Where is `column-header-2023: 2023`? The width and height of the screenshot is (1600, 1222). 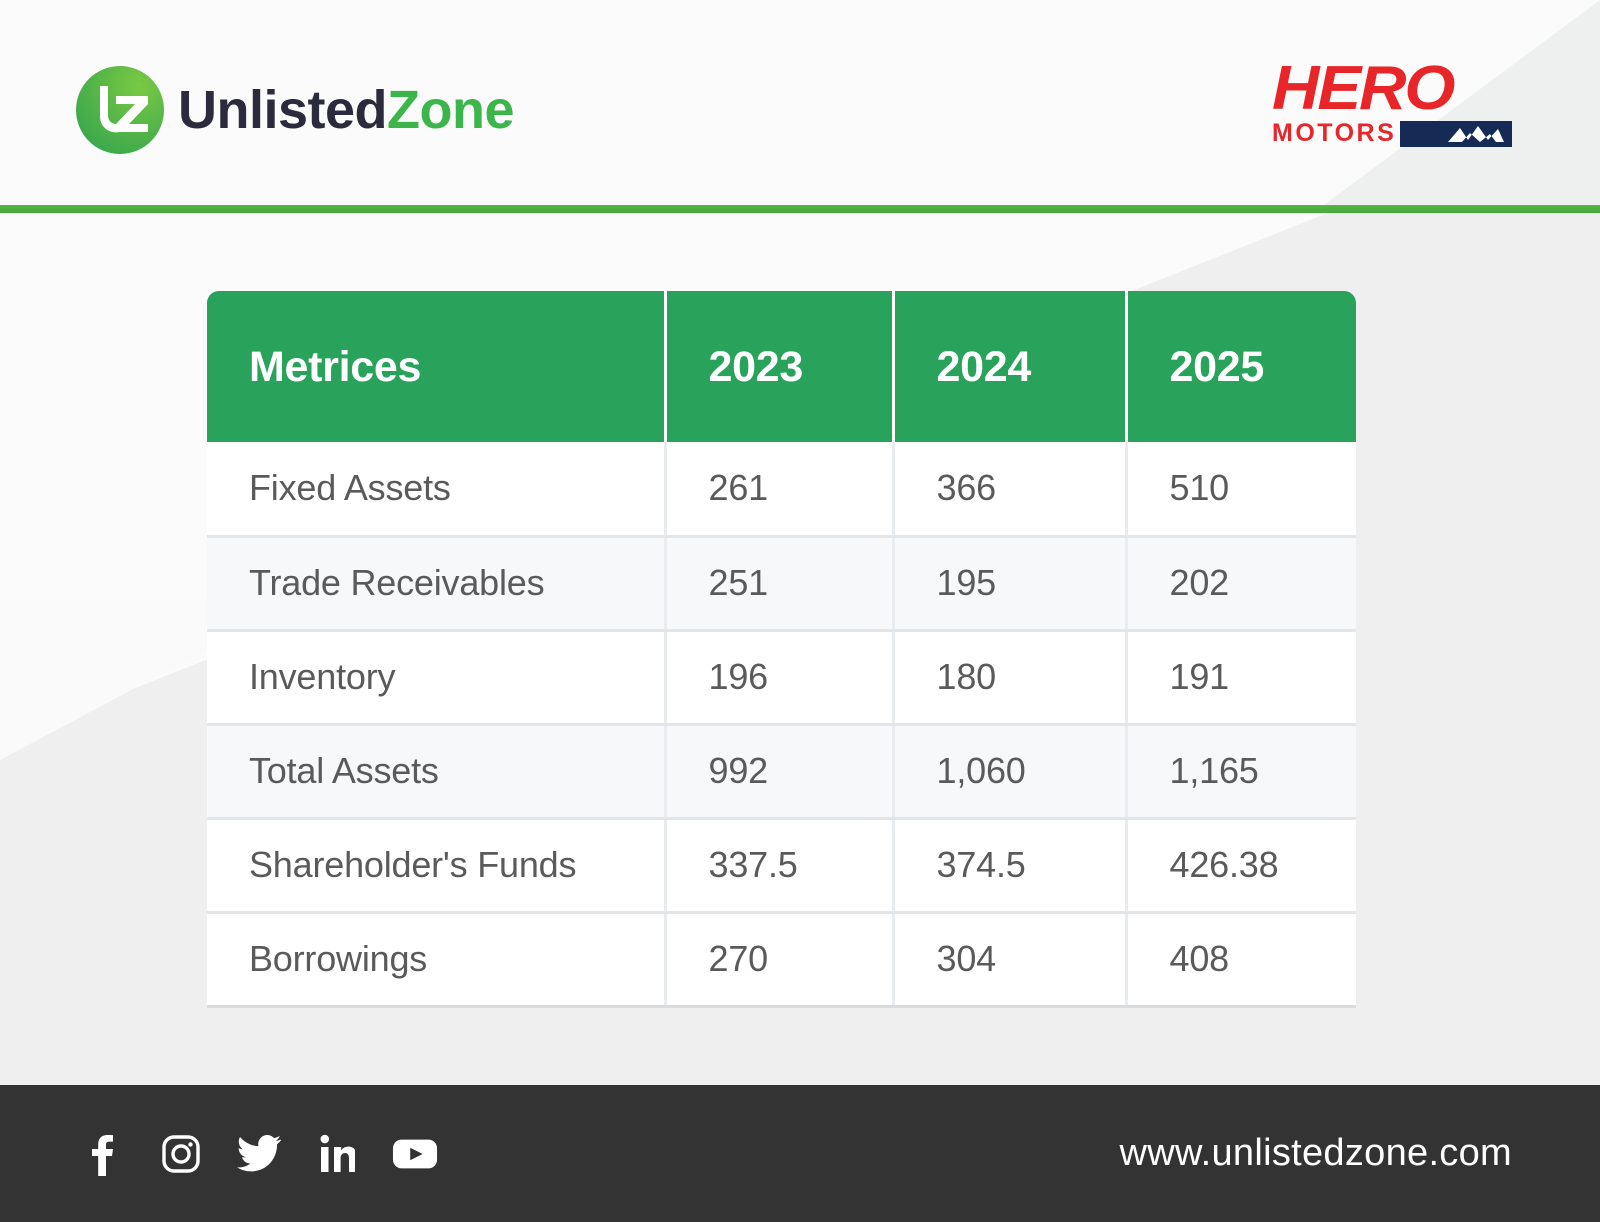 column-header-2023: 2023 is located at coordinates (780, 366).